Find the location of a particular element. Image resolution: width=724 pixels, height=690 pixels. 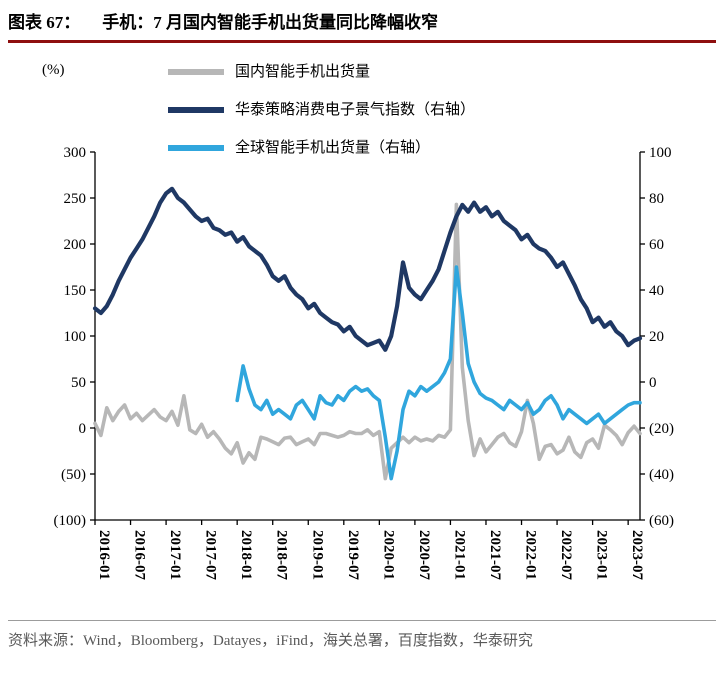

legend-item: 华泰策略消费电子景气指数（右轴） is located at coordinates (321, 110).